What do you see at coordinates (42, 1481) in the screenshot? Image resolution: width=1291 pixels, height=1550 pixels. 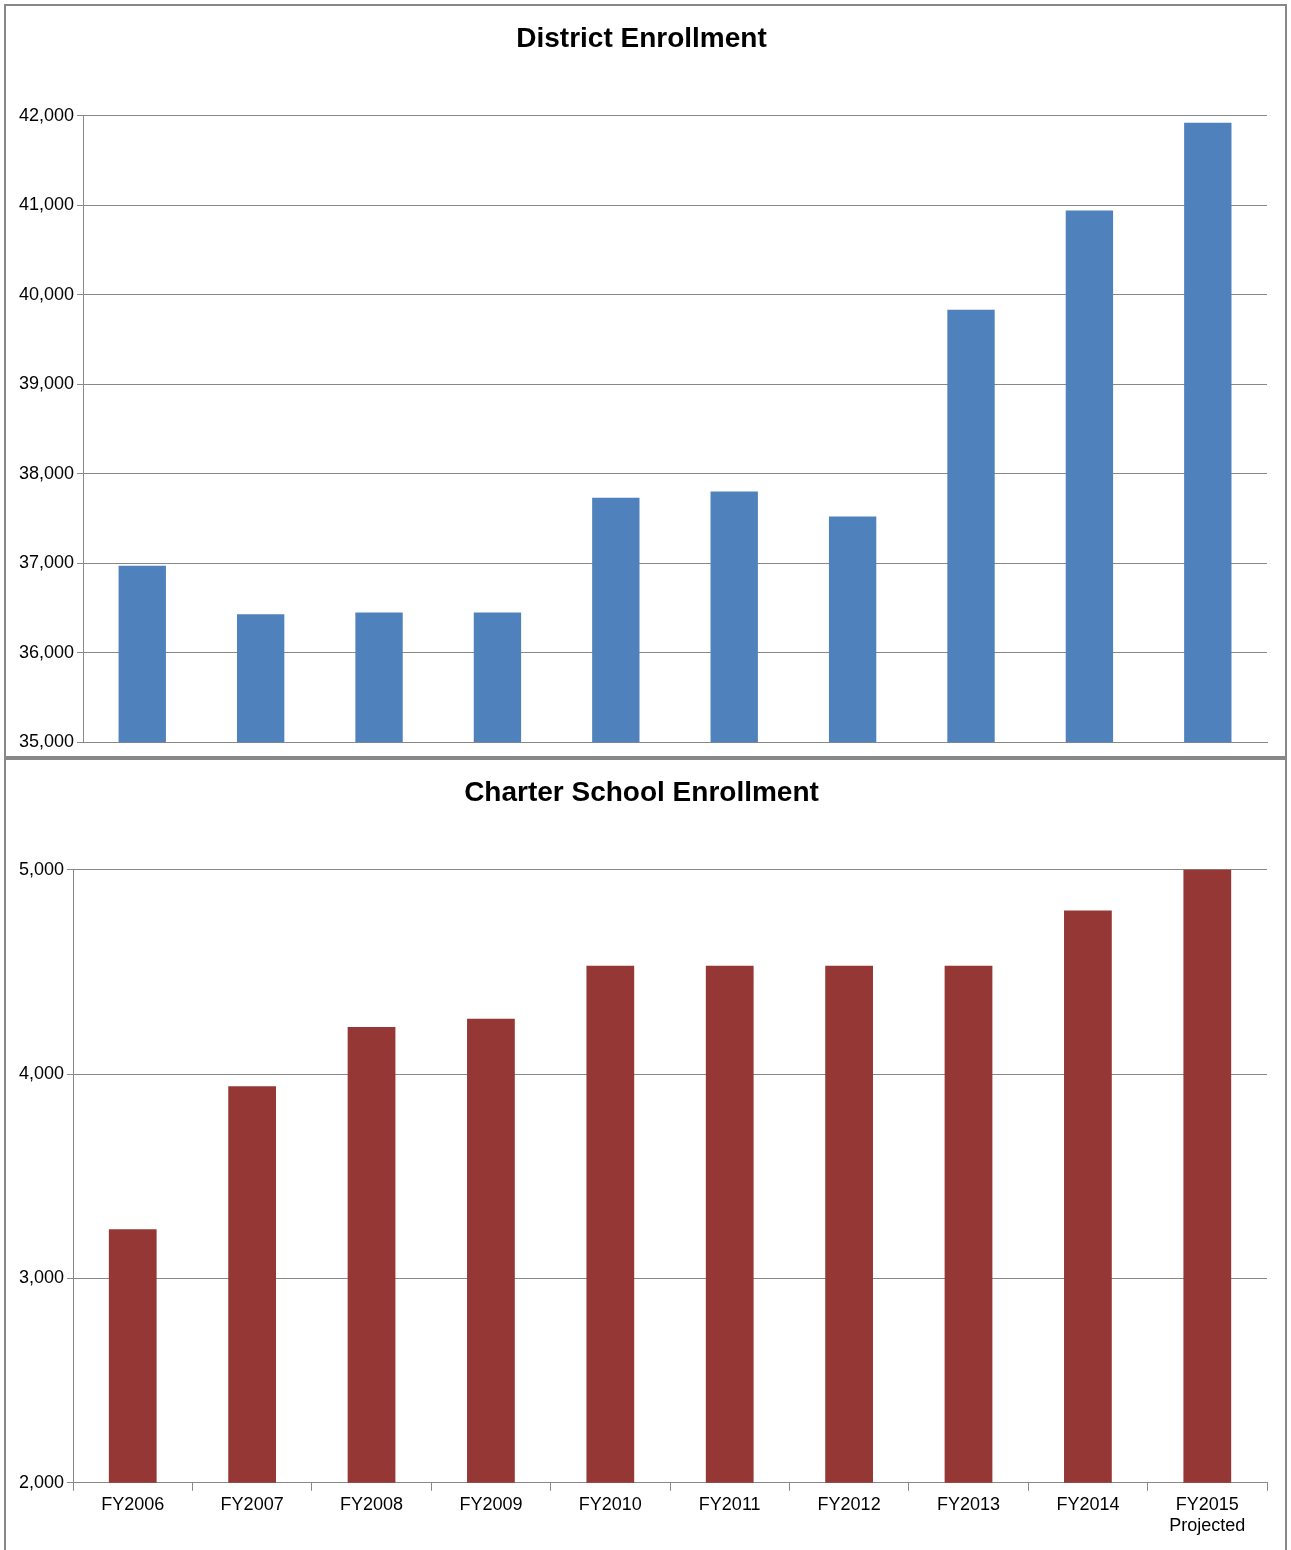 I see `y-tick-label: 2,000` at bounding box center [42, 1481].